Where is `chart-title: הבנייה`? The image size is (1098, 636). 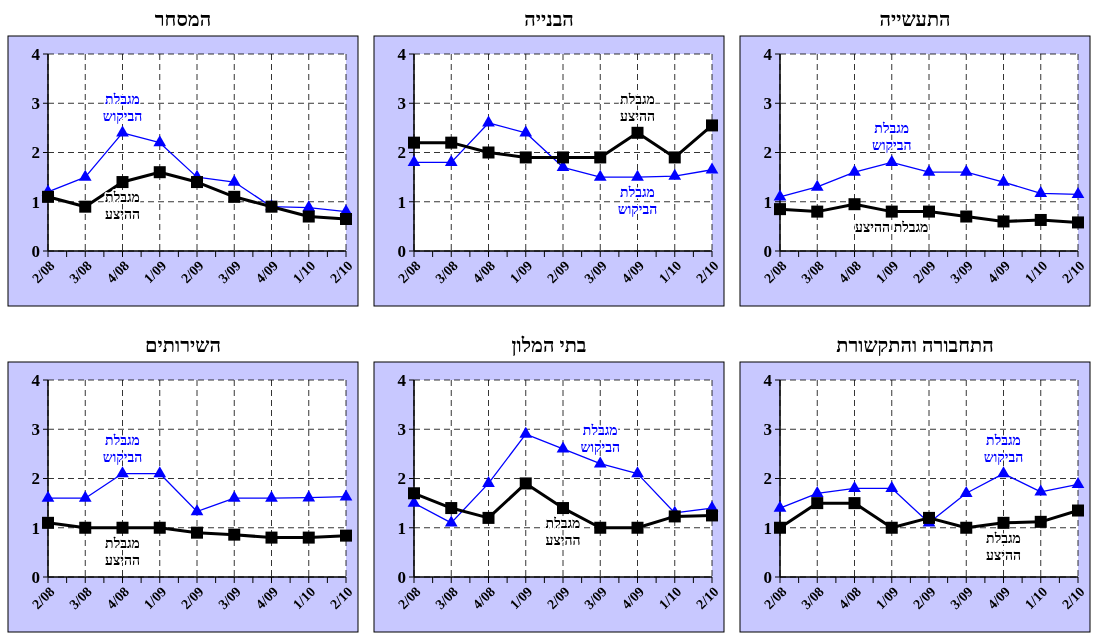 chart-title: הבנייה is located at coordinates (549, 19).